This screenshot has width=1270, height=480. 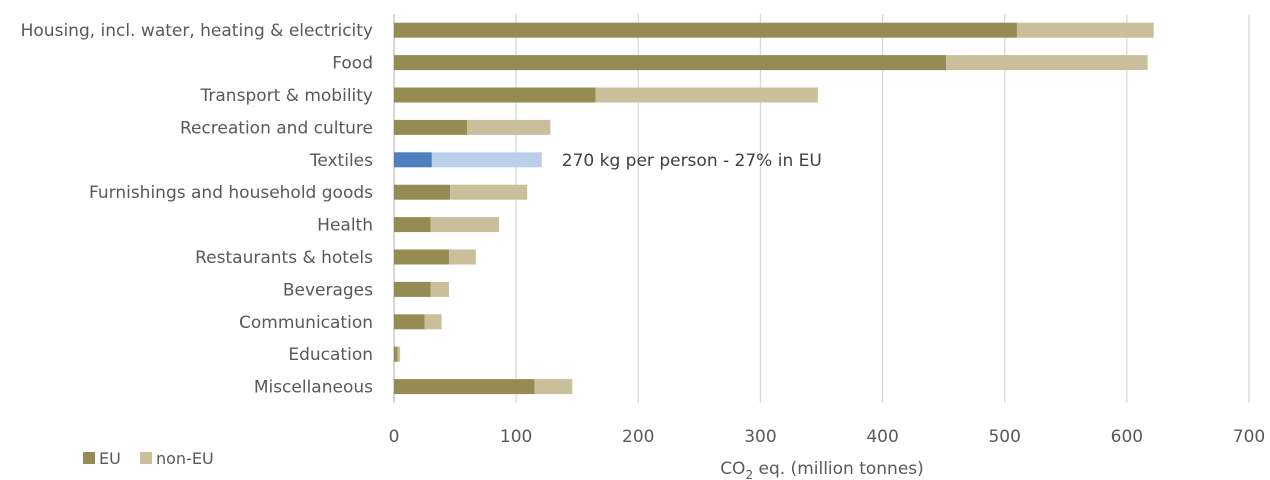 I want to click on bar-furnishings-and-household-goods-eu, so click(x=422, y=192).